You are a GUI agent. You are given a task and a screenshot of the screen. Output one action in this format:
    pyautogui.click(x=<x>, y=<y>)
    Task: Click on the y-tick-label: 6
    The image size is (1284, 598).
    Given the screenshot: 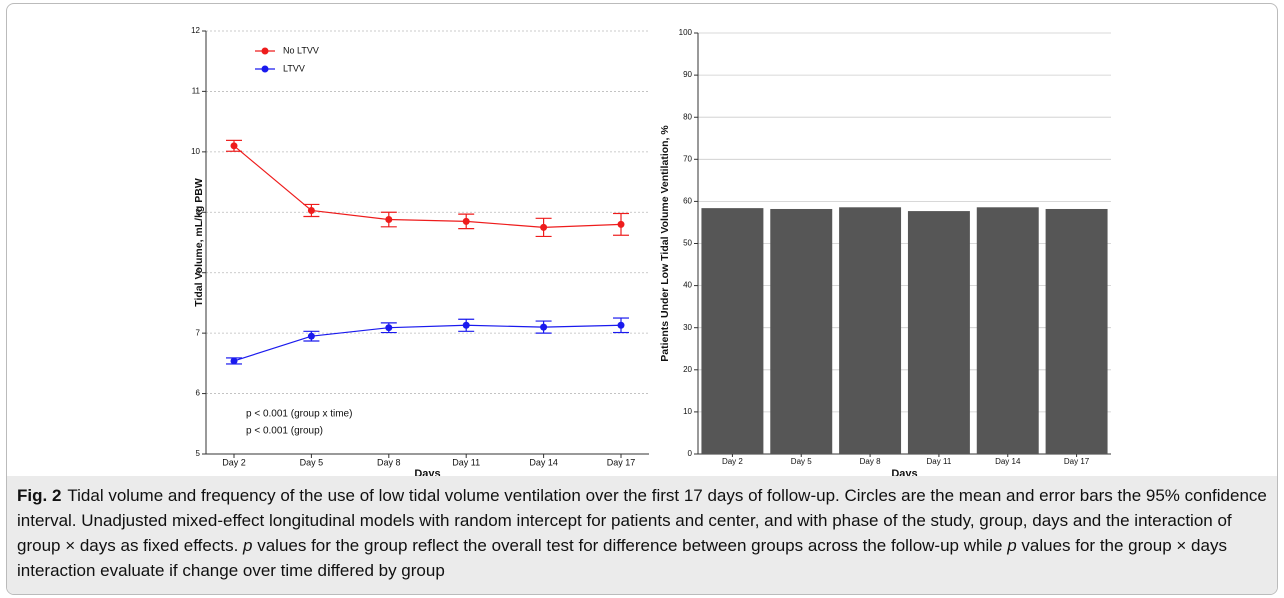 What is the action you would take?
    pyautogui.click(x=198, y=393)
    